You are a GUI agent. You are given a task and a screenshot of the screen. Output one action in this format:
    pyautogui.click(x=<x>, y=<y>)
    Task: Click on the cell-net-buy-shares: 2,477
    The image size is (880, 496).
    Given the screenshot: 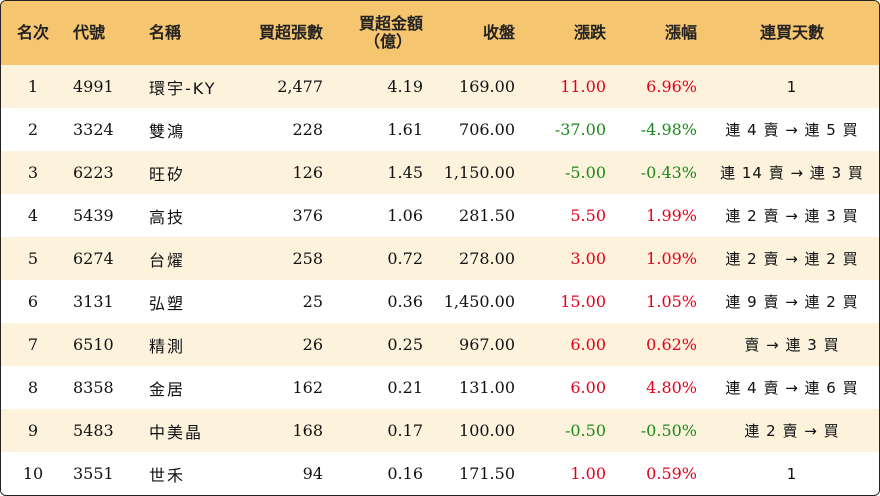 What is the action you would take?
    pyautogui.click(x=300, y=86)
    